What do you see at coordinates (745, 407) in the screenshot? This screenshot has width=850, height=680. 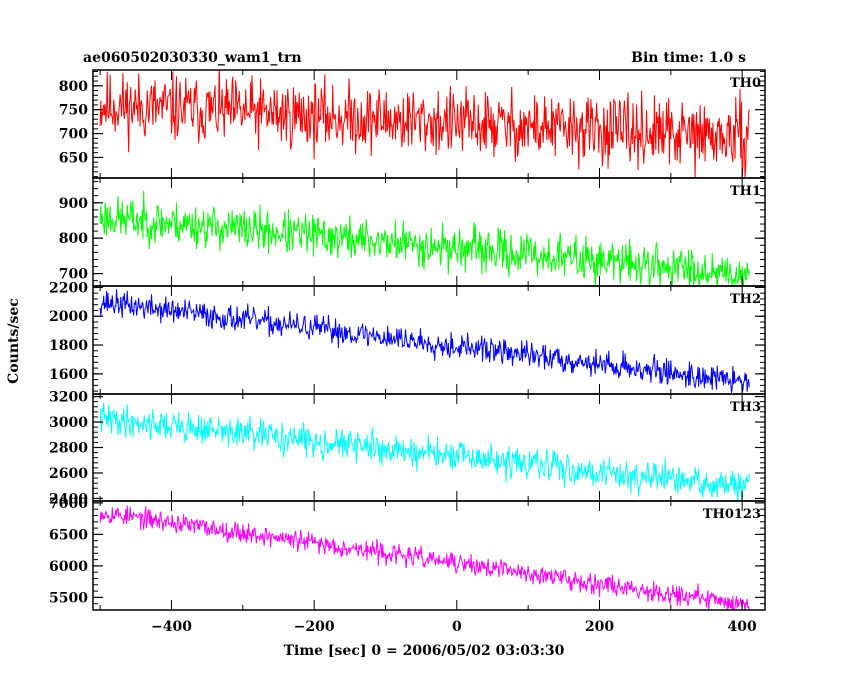 I see `panel-label: TH3` at bounding box center [745, 407].